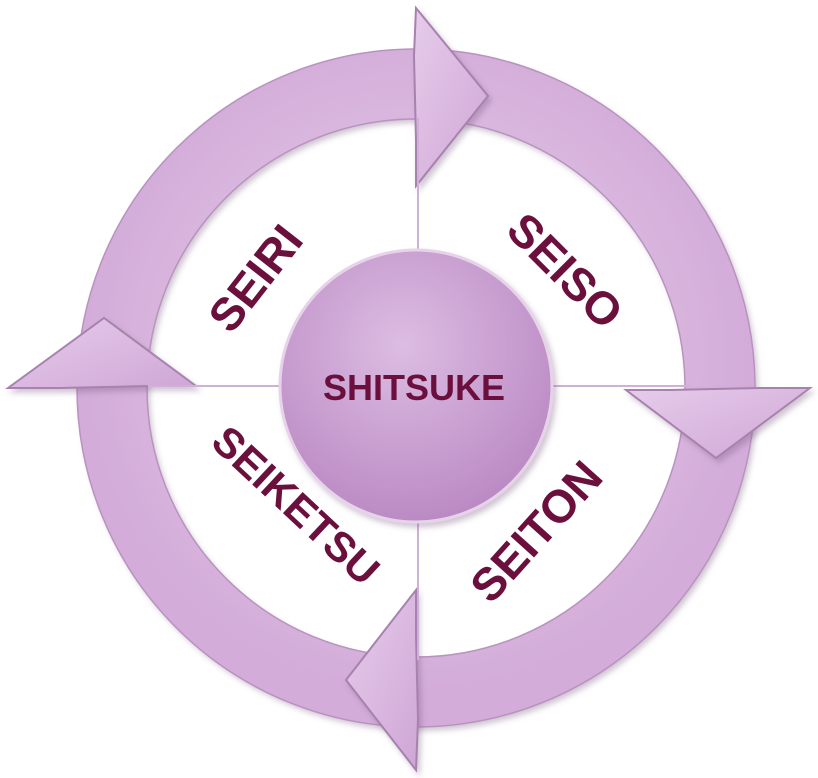  I want to click on arrow-left-icon, so click(102, 352).